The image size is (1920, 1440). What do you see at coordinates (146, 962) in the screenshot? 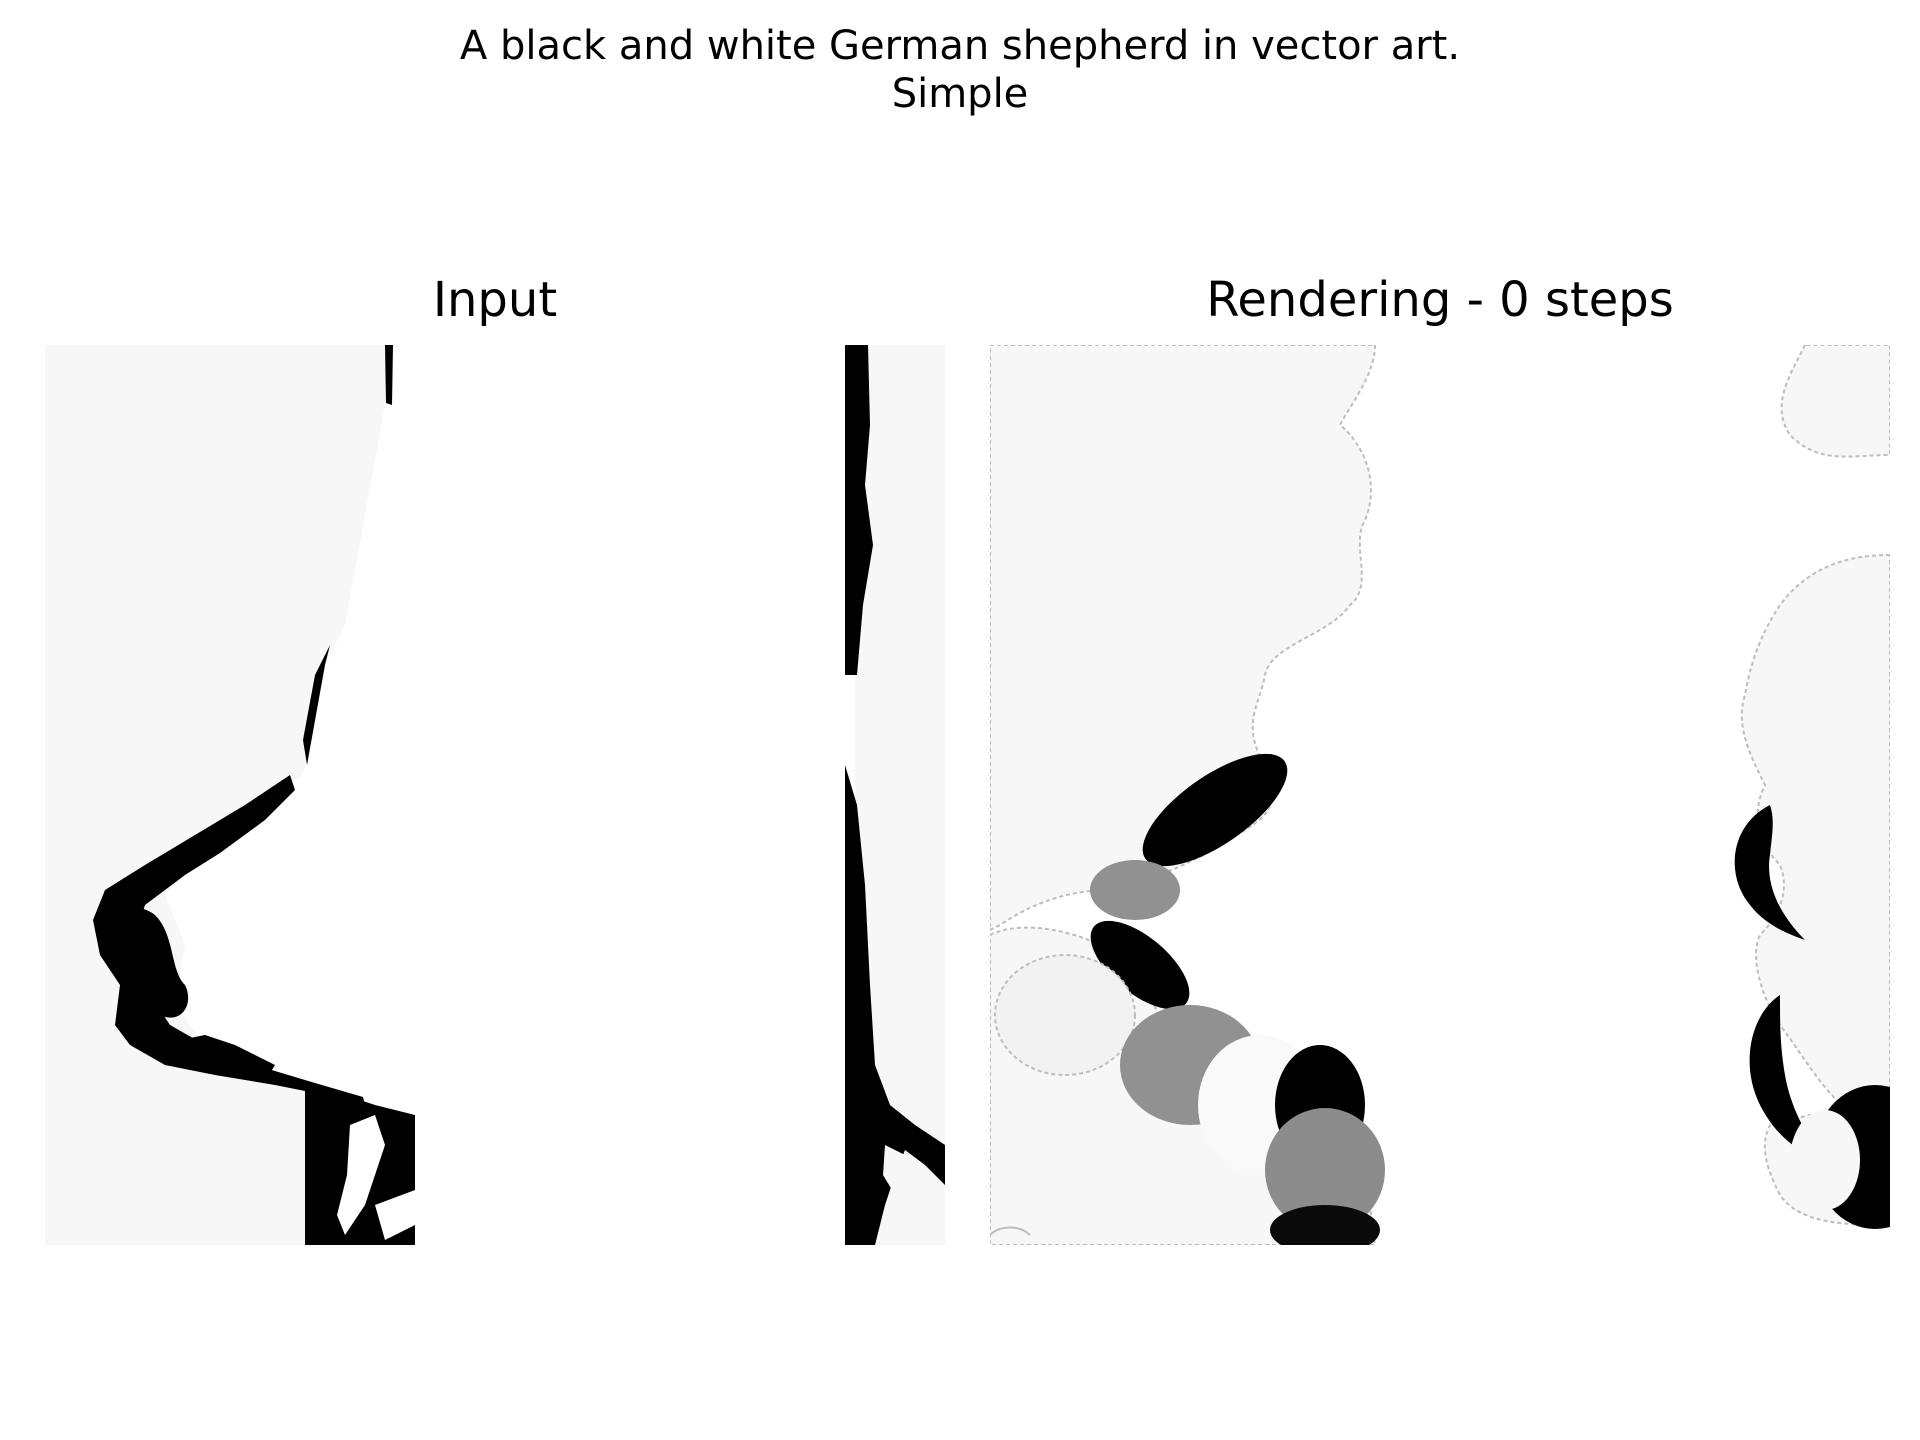
I see `input-nose` at bounding box center [146, 962].